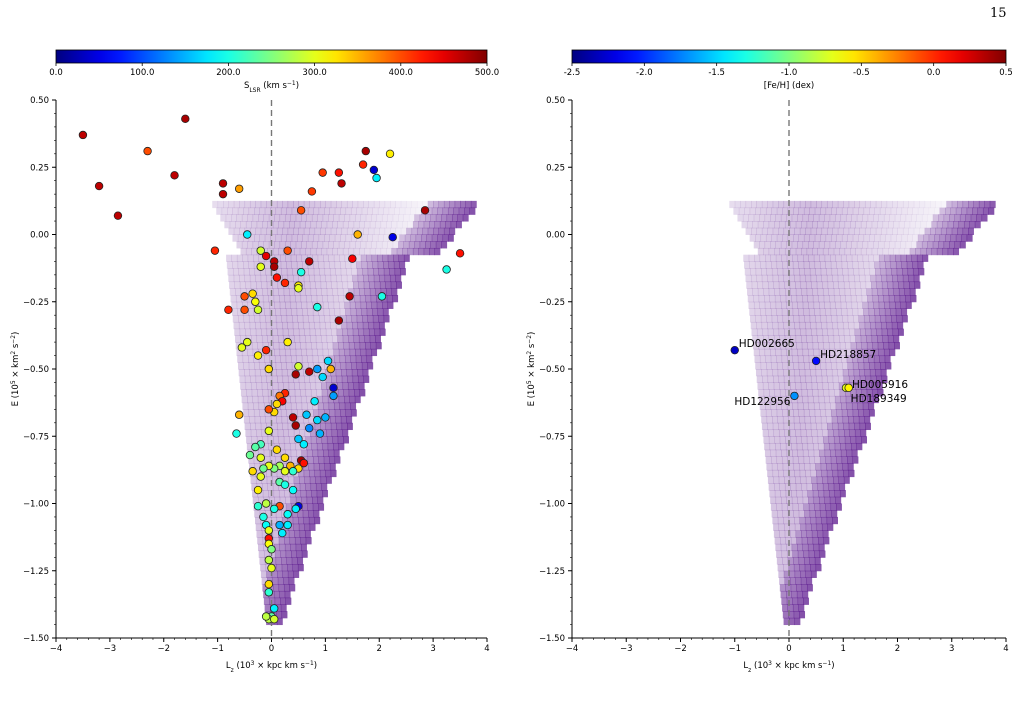  Describe the element at coordinates (271, 56) in the screenshot. I see `colorbar-bar` at that location.